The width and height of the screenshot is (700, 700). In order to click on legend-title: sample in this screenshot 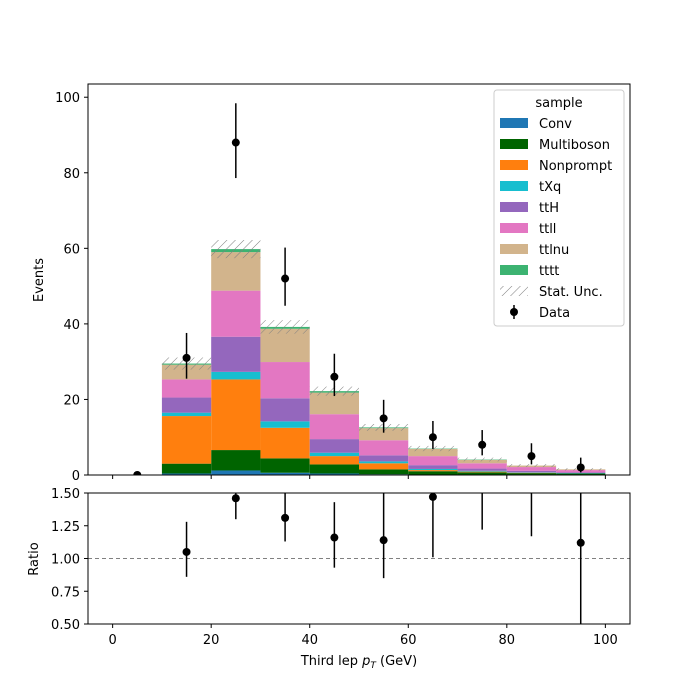, I will do `click(558, 103)`.